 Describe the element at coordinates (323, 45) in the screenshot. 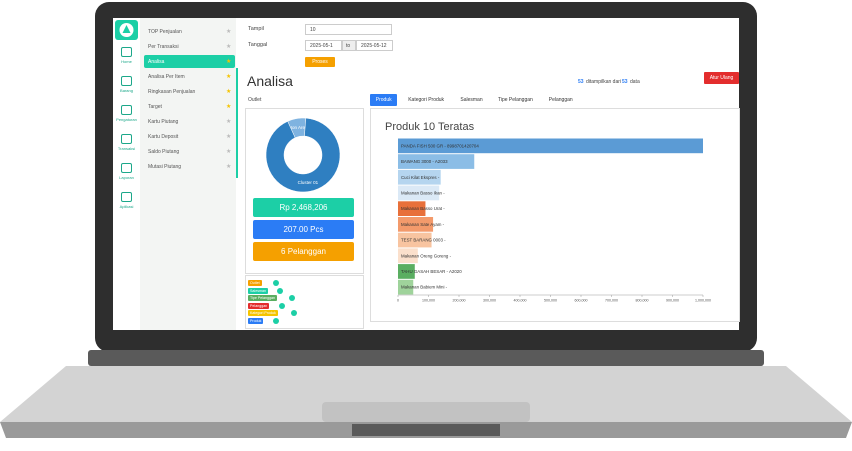

I see `date-input: 2025-05-1` at that location.